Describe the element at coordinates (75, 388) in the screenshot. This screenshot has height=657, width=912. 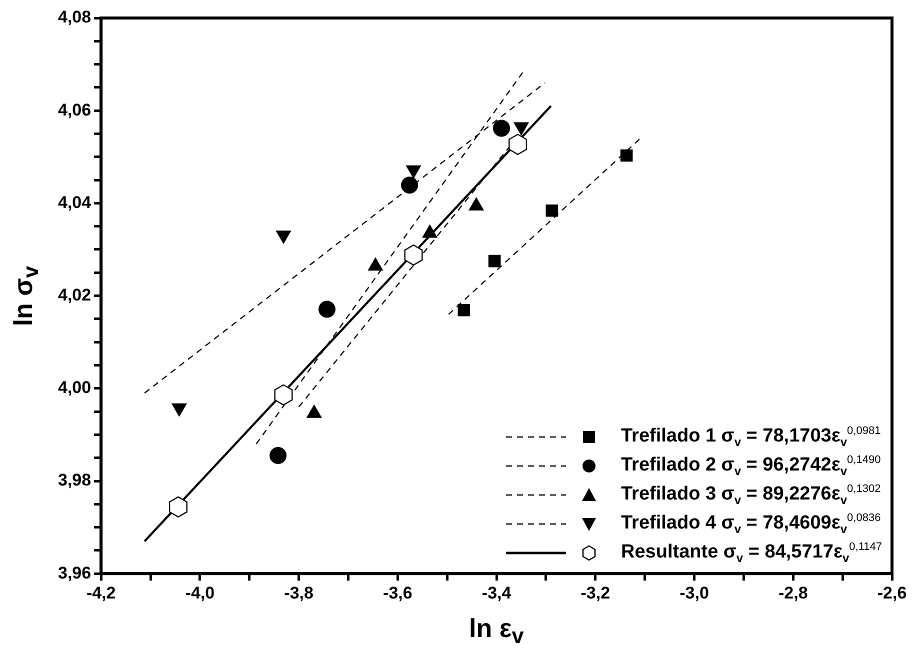
I see `y-tick-label: 4,00` at that location.